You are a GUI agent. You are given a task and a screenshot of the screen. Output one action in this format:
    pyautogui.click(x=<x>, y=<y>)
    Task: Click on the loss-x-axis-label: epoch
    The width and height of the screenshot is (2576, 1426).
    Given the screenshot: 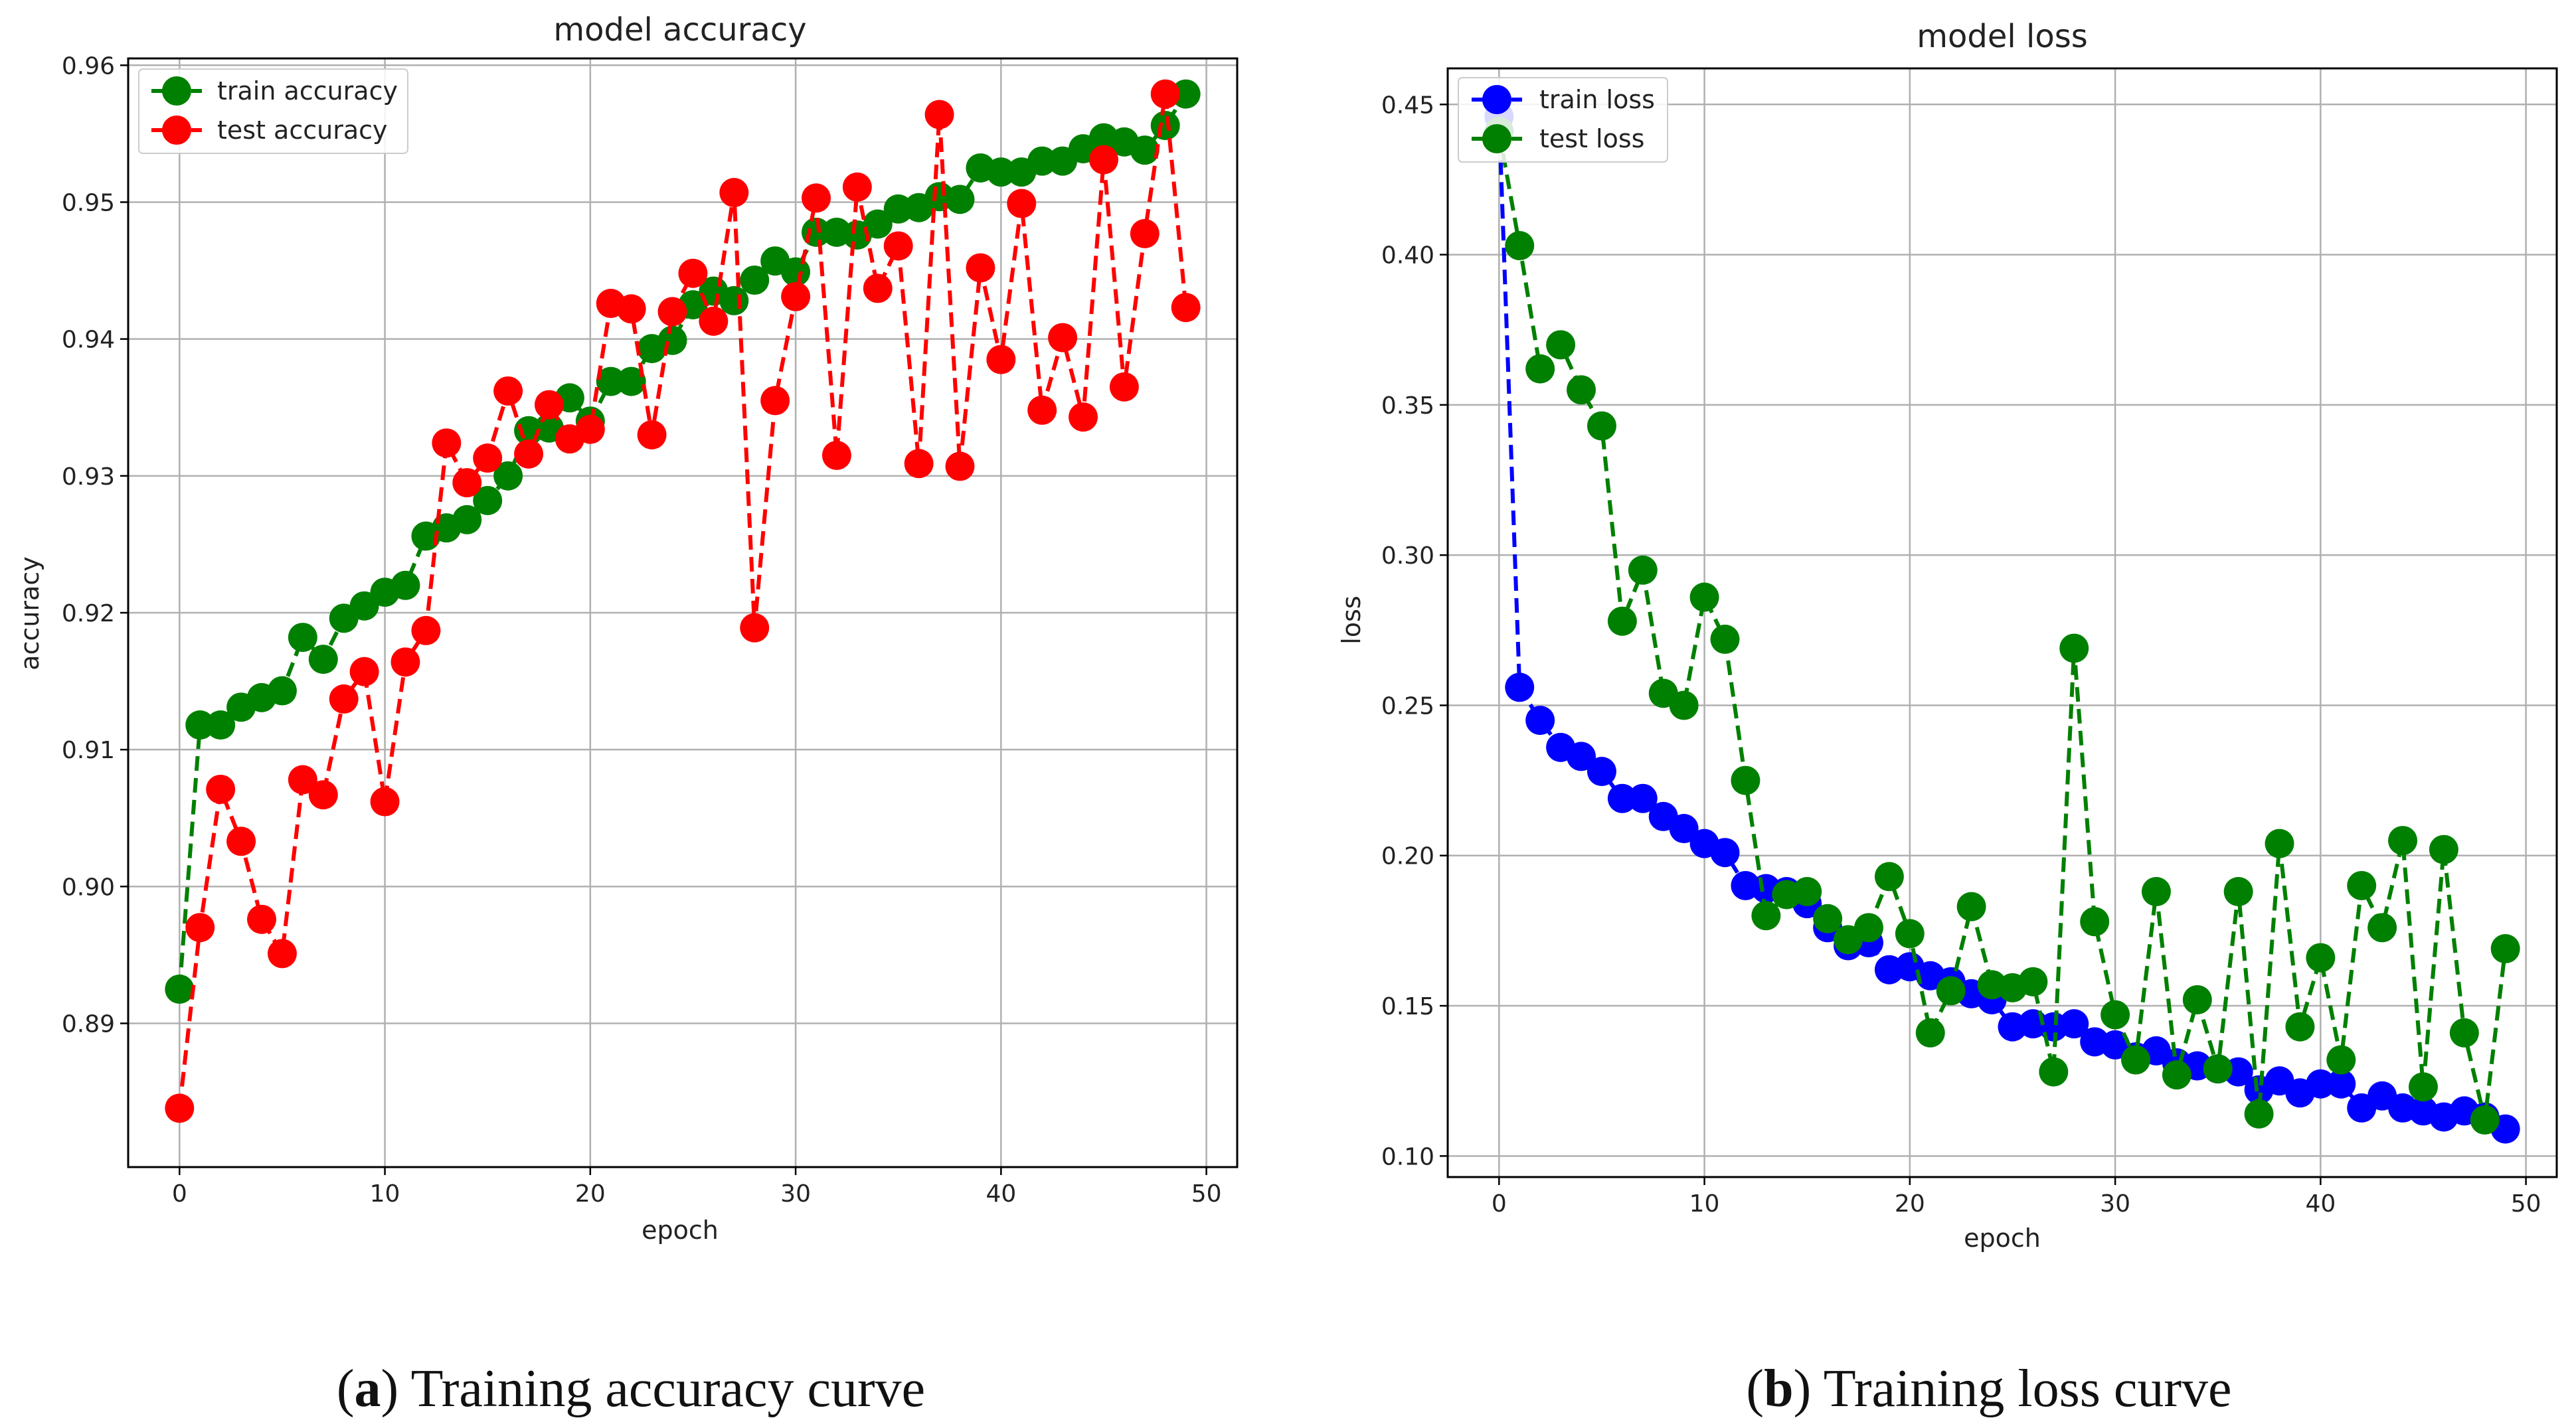 What is the action you would take?
    pyautogui.click(x=2002, y=1239)
    